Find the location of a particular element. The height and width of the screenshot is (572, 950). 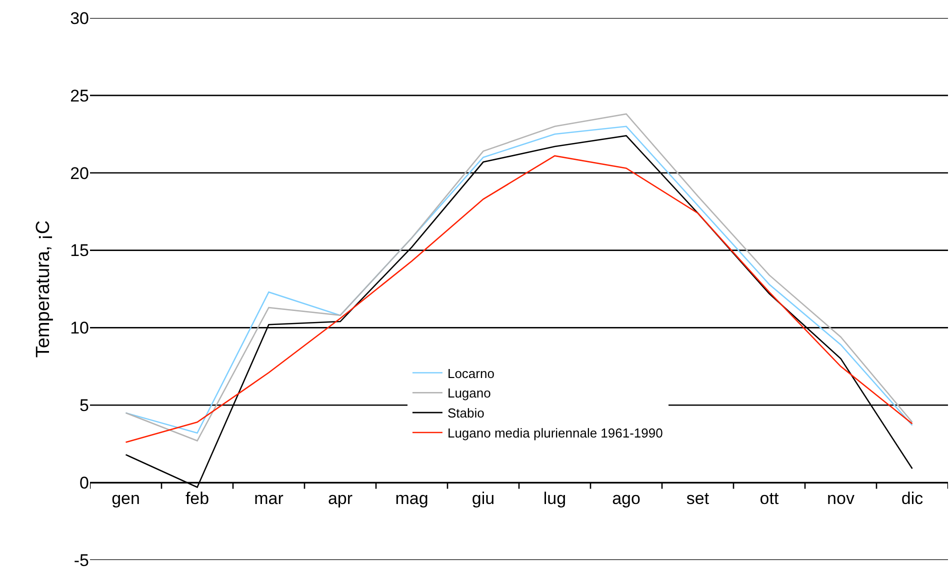

legend-label: Locarno is located at coordinates (470, 373).